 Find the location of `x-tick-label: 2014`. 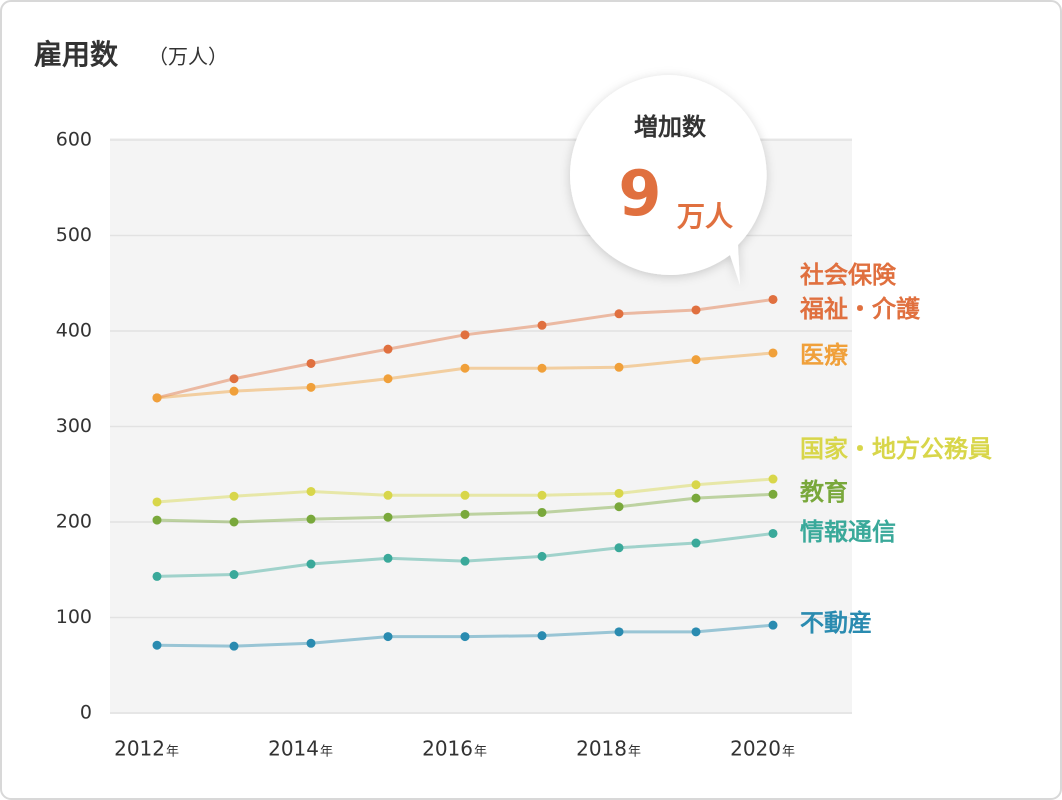

x-tick-label: 2014 is located at coordinates (293, 749).